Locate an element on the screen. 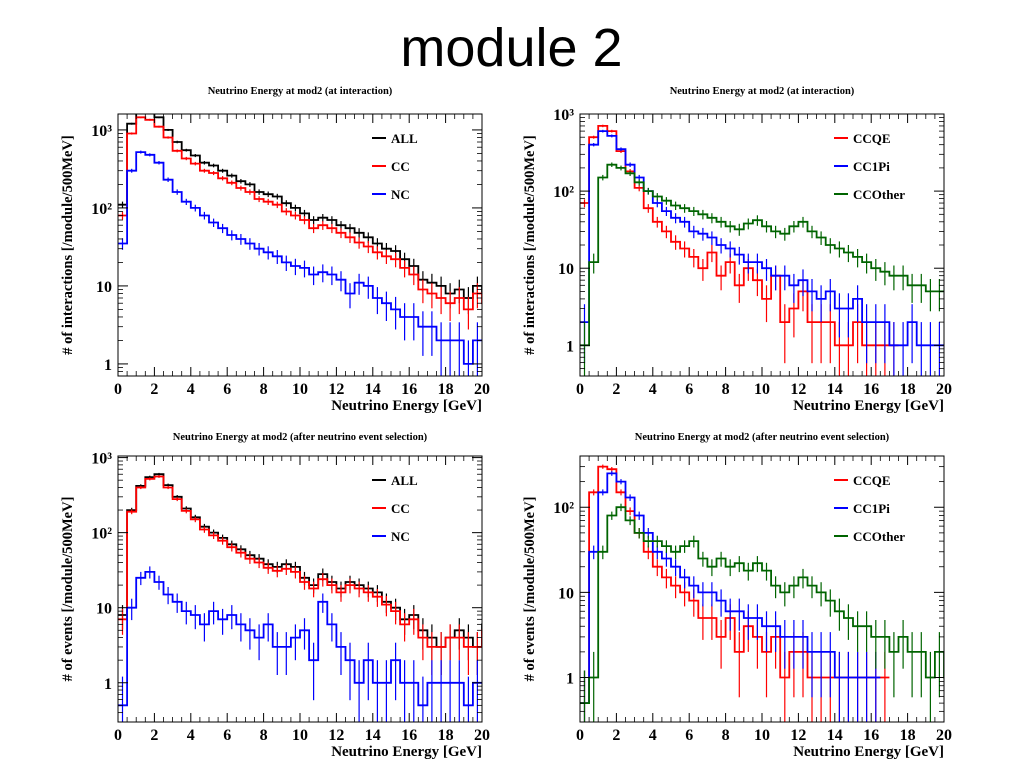 The height and width of the screenshot is (767, 1023). series-line-cc1pi is located at coordinates (762, 238).